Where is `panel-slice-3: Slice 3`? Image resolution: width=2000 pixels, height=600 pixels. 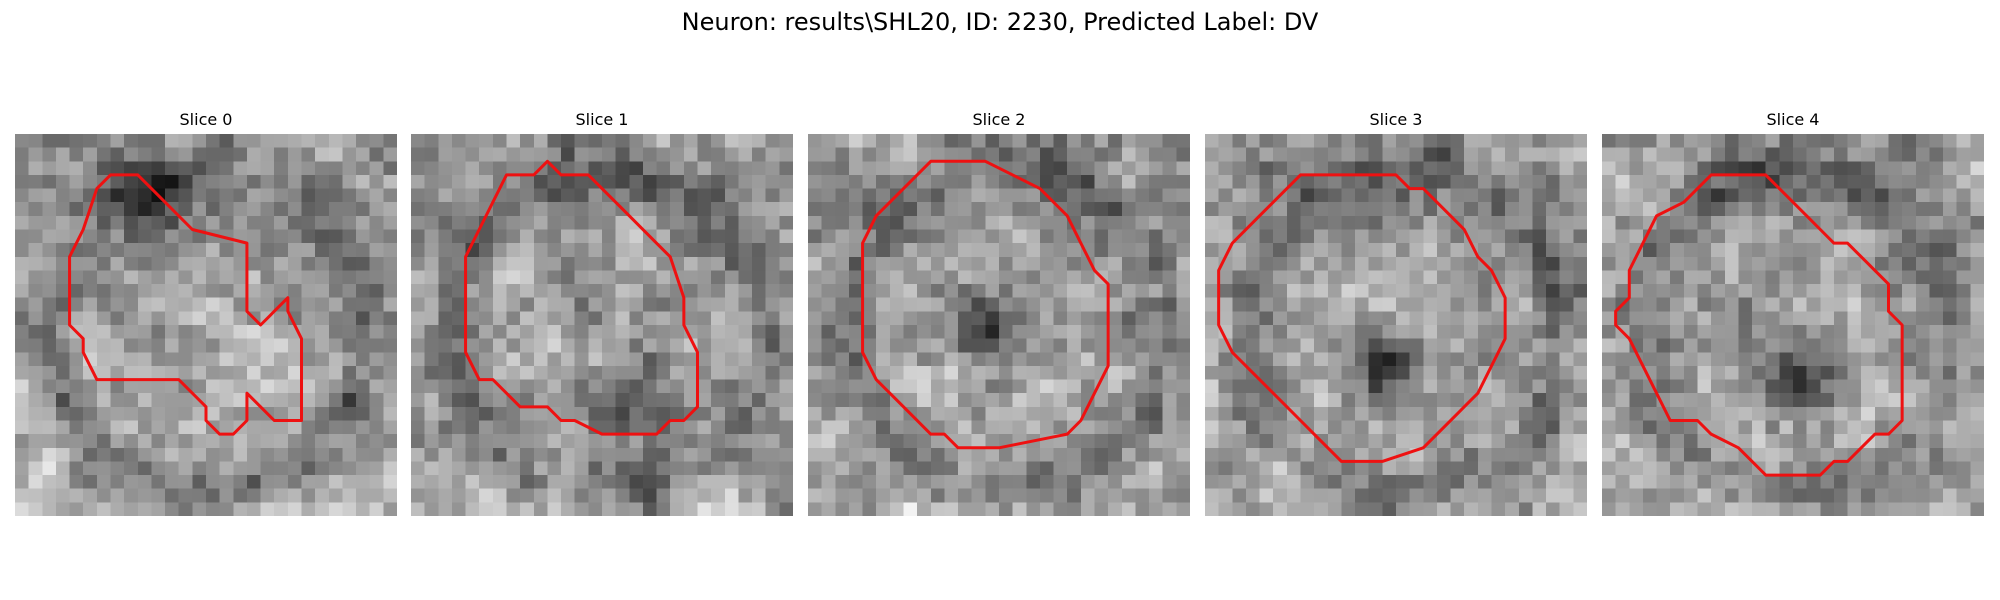
panel-slice-3: Slice 3 is located at coordinates (1396, 312).